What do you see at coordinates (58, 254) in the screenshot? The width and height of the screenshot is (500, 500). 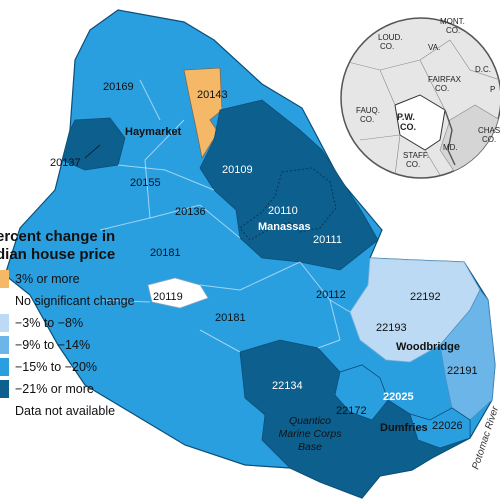 I see `legend-title-line2: dian house price` at bounding box center [58, 254].